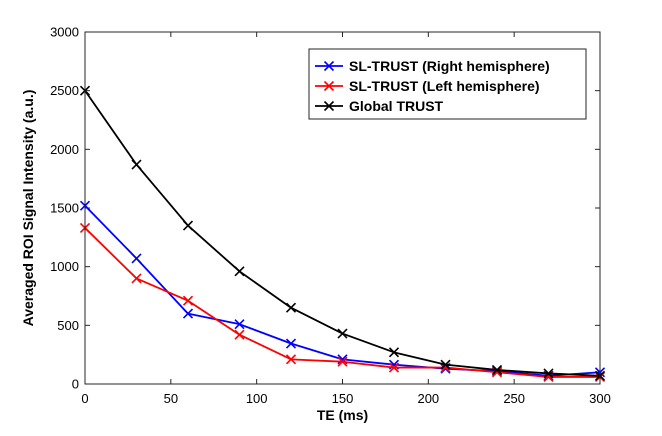  What do you see at coordinates (343, 398) in the screenshot?
I see `x-tick-label: 150` at bounding box center [343, 398].